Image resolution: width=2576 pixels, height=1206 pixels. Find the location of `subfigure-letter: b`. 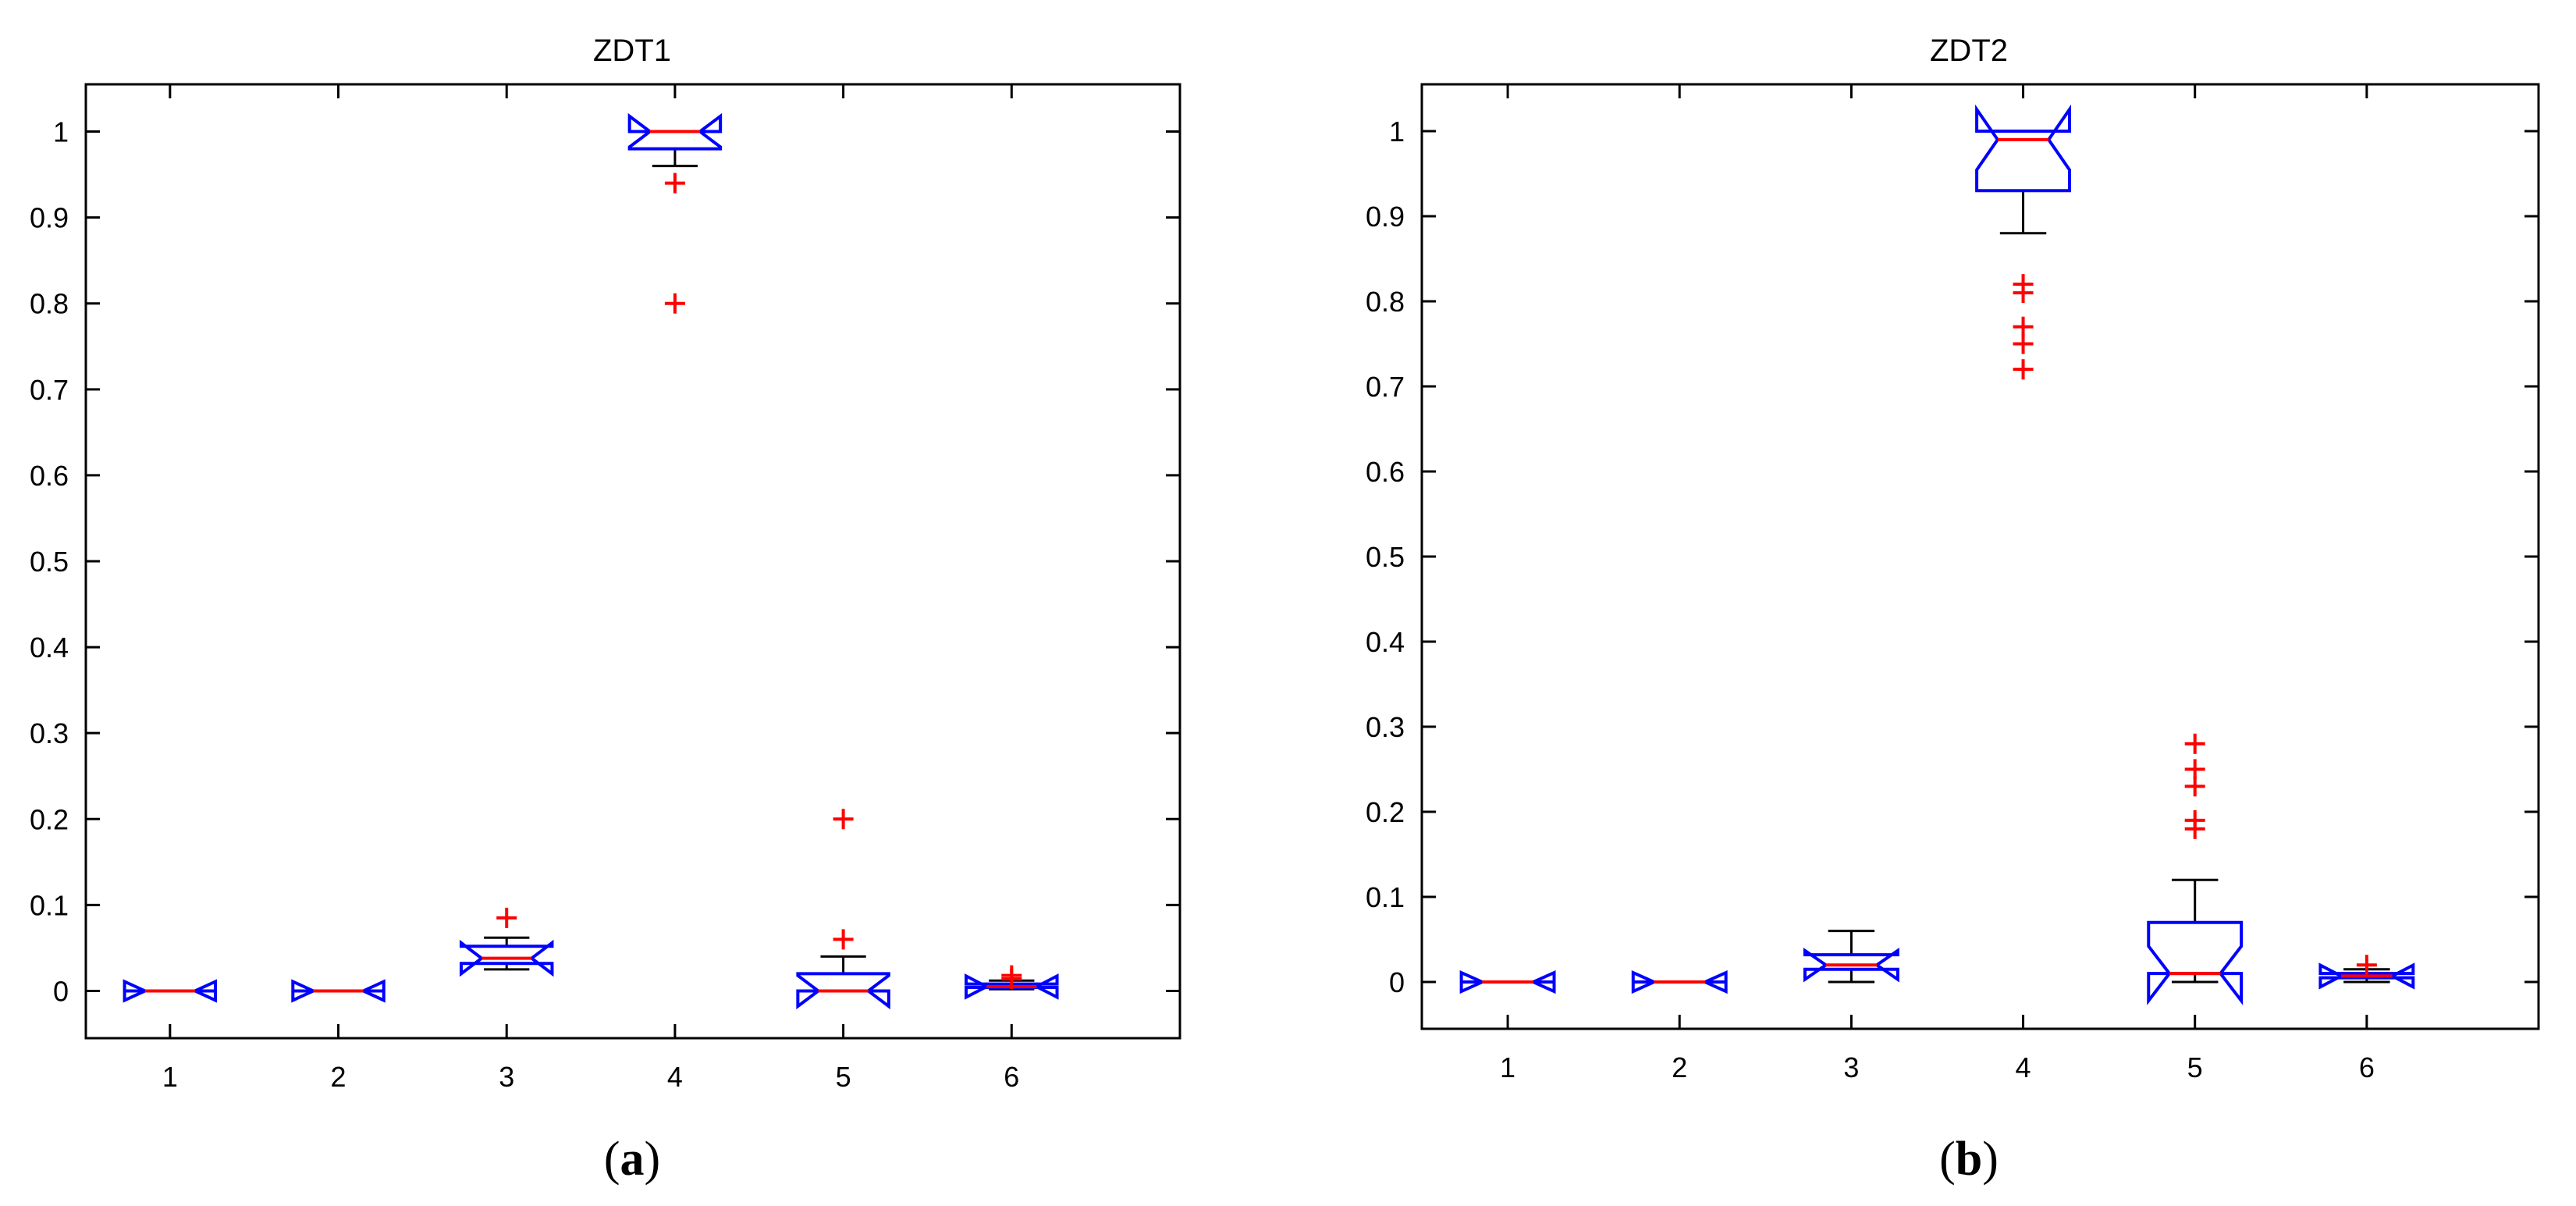

subfigure-letter: b is located at coordinates (1969, 1160).